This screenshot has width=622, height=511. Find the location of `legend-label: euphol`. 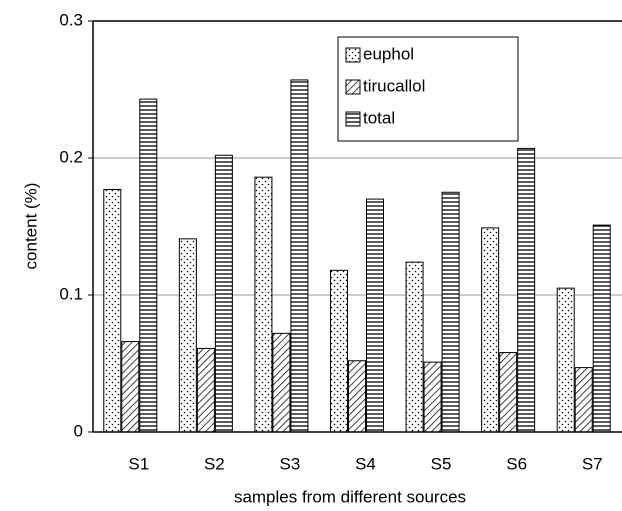

legend-label: euphol is located at coordinates (388, 53).